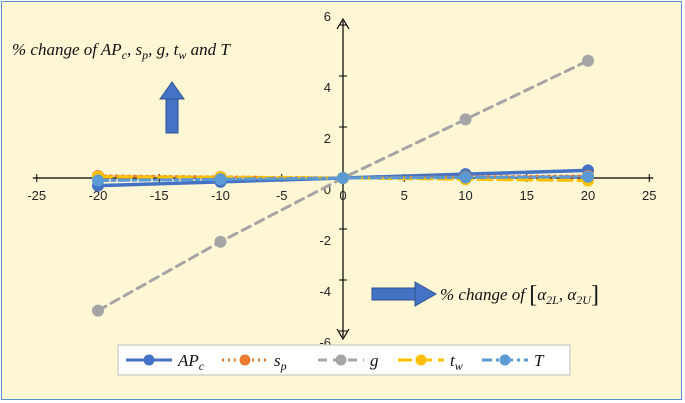 The width and height of the screenshot is (685, 403). Describe the element at coordinates (282, 195) in the screenshot. I see `x-tick-label: -5` at that location.